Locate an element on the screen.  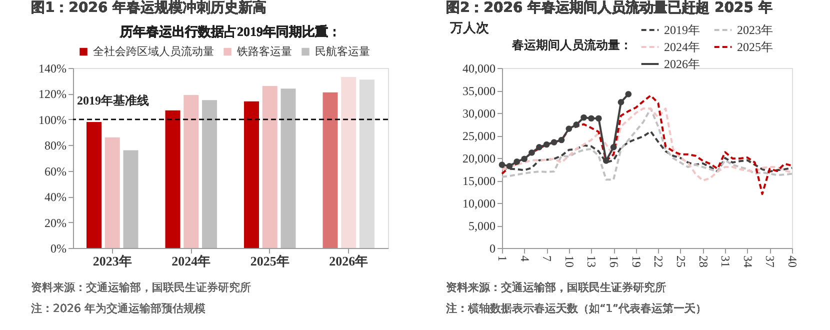
y-tick-label: 0 is located at coordinates (493, 249).